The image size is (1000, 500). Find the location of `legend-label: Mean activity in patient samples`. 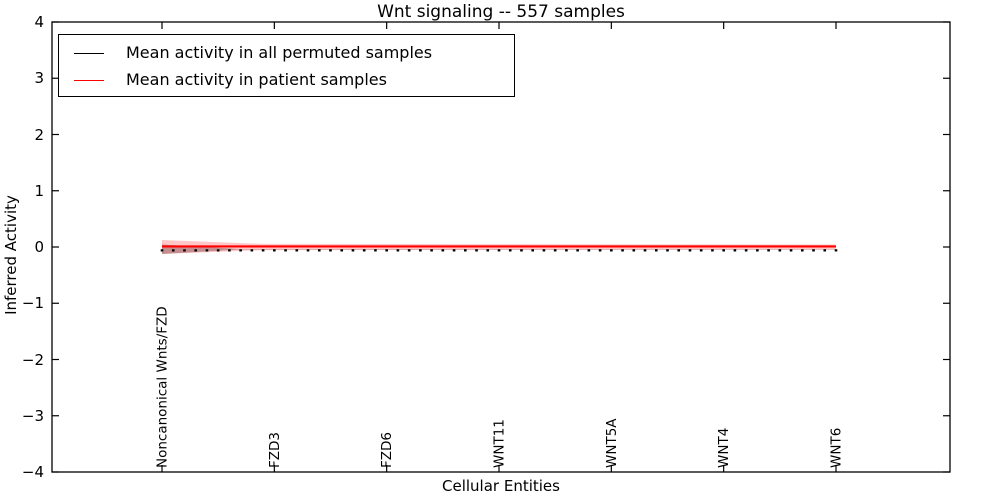

legend-label: Mean activity in patient samples is located at coordinates (256, 79).